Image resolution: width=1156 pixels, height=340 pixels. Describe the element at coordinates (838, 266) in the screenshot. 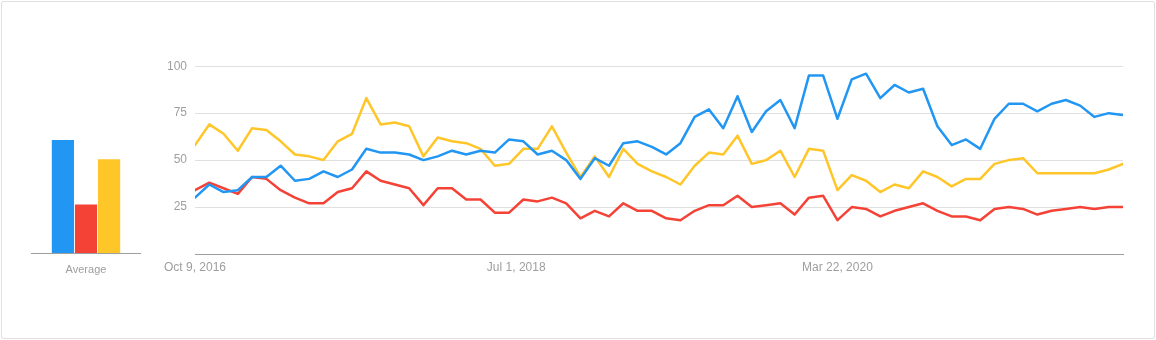

I see `x-tick-label: Mar 22, 2020` at that location.